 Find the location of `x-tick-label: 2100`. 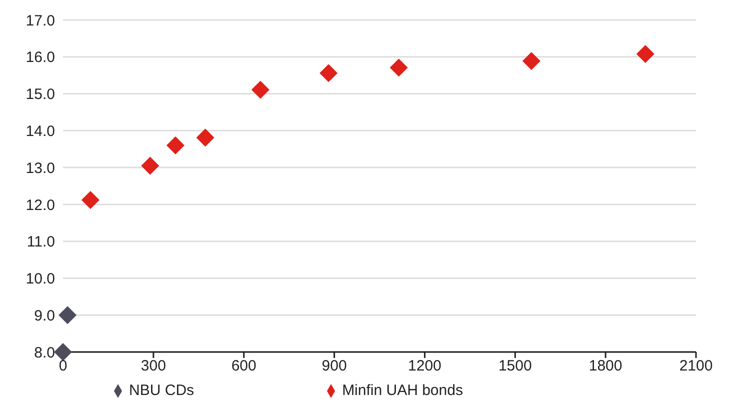

x-tick-label: 2100 is located at coordinates (696, 366).